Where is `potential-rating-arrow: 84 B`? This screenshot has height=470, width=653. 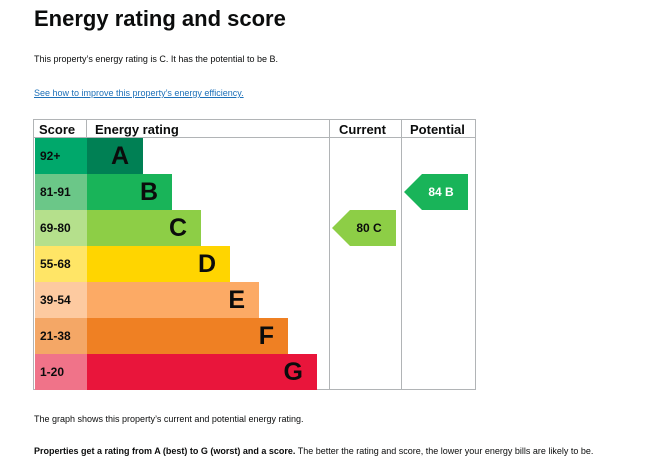
potential-rating-arrow: 84 B is located at coordinates (436, 192).